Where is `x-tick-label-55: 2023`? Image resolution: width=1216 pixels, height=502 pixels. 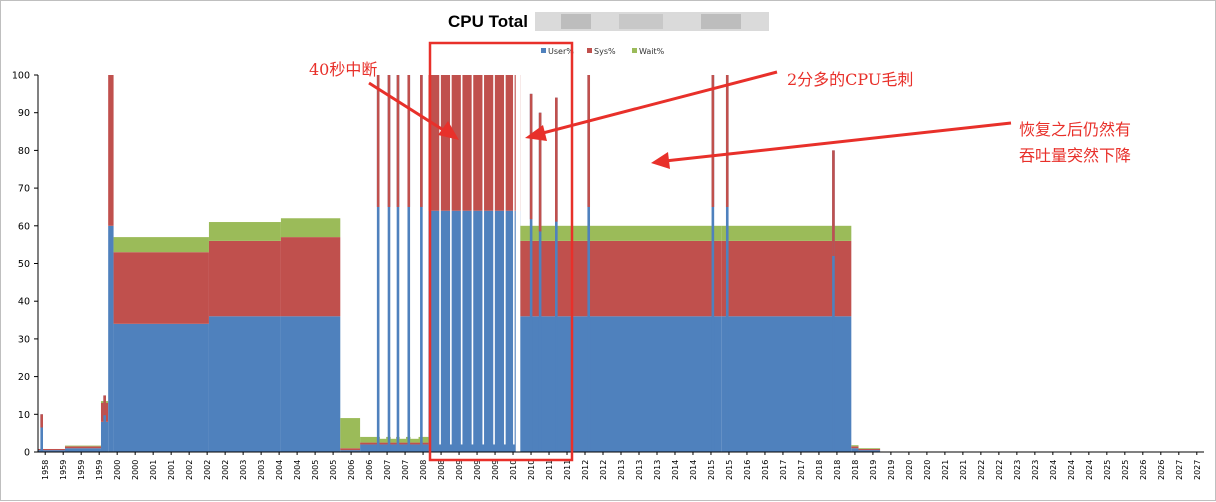 x-tick-label-55: 2023 is located at coordinates (1035, 470).